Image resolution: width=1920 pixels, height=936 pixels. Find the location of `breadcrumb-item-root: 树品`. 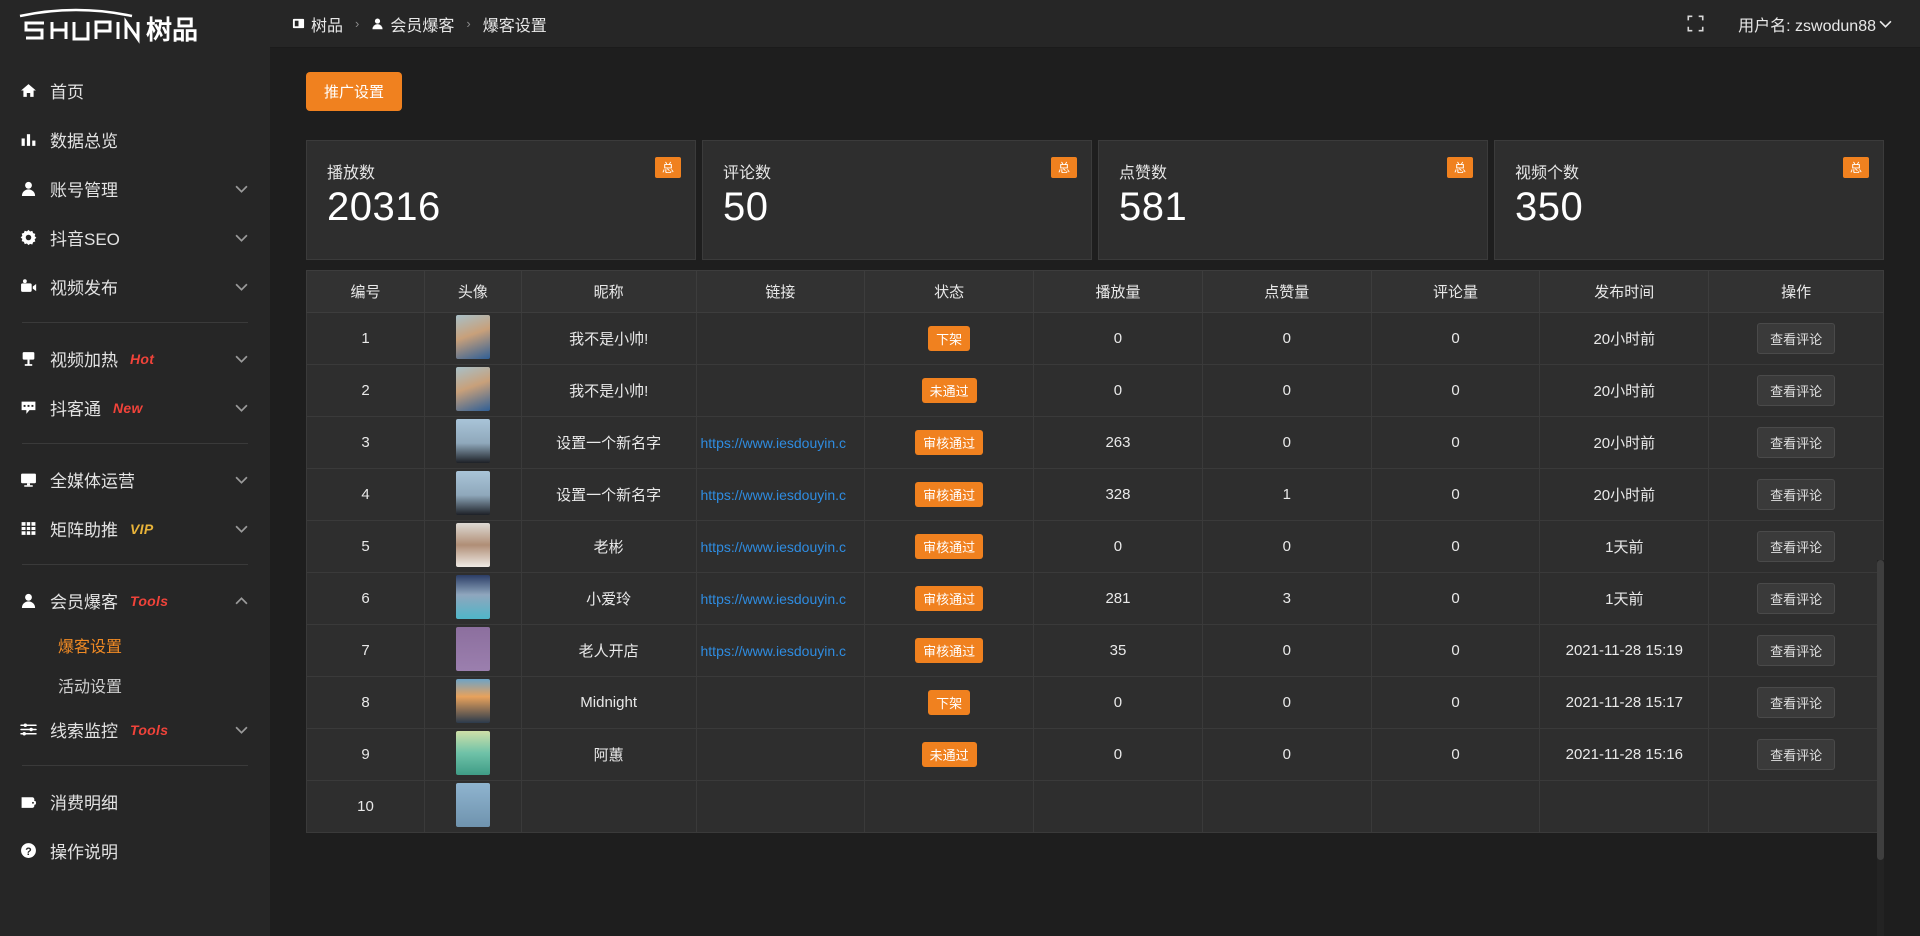

breadcrumb-item-root: 树品 is located at coordinates (317, 24).